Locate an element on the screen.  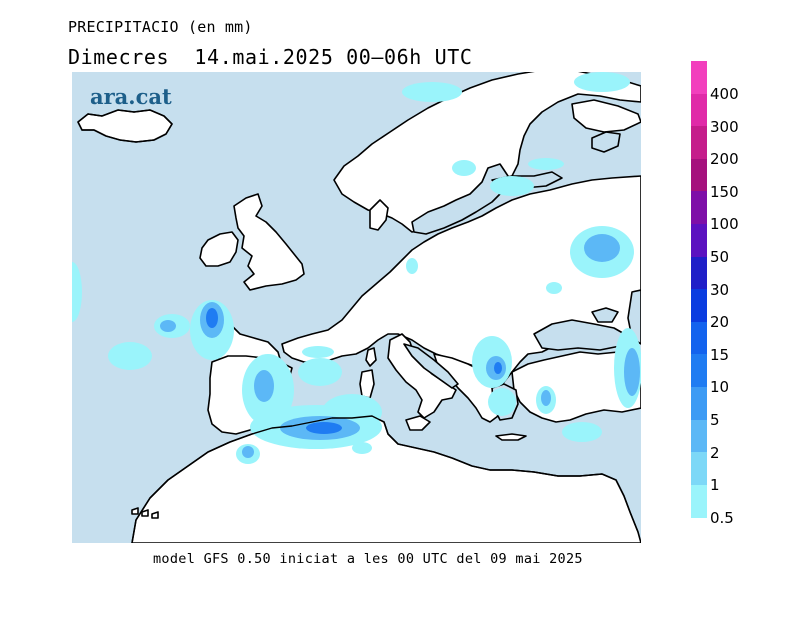
great-britain is located at coordinates (269, 242).